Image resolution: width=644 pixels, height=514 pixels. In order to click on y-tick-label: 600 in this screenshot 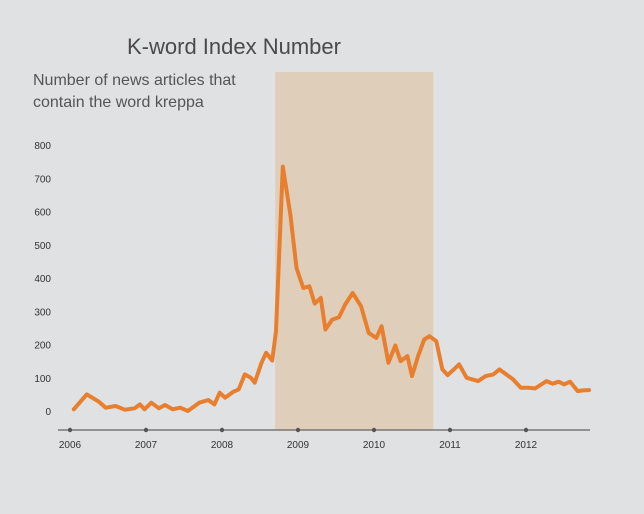, I will do `click(42, 213)`.